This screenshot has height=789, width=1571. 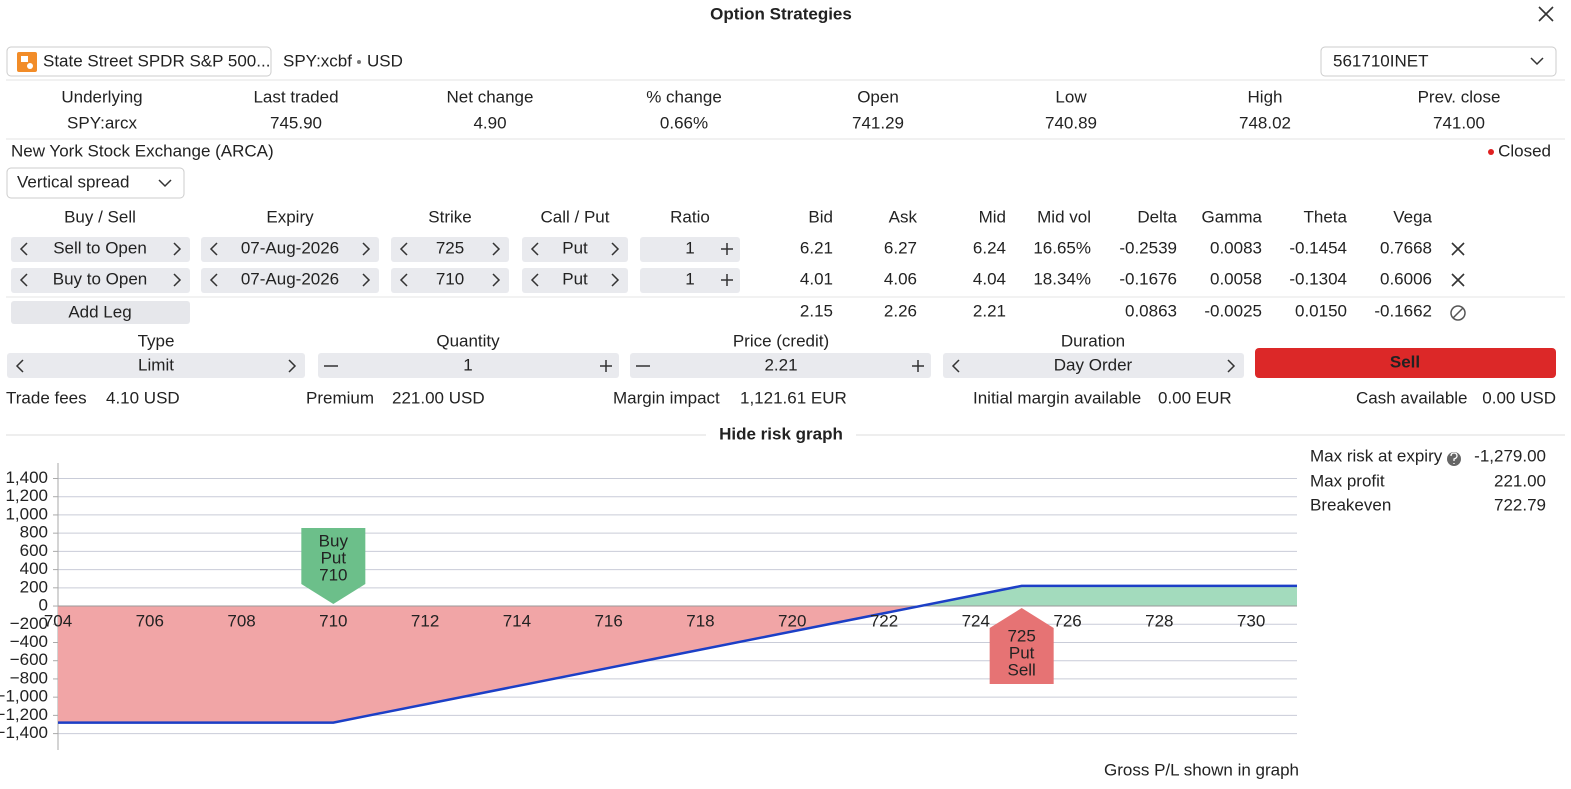 I want to click on leg-cell: 725, so click(x=450, y=247).